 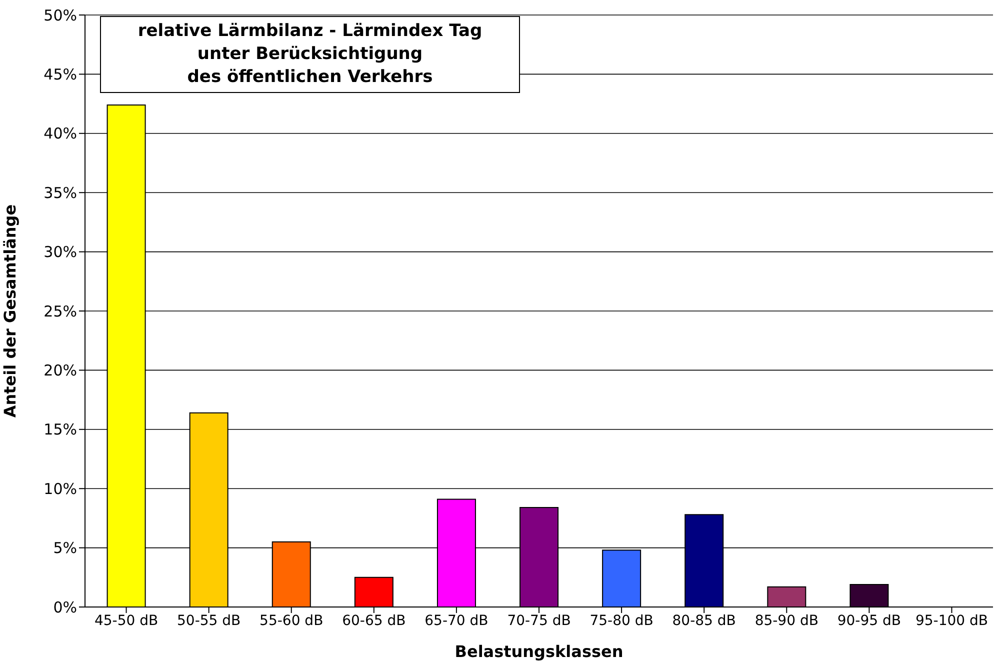 I want to click on y-axis-title: Anteil der Gesamtlänge, so click(x=10, y=311).